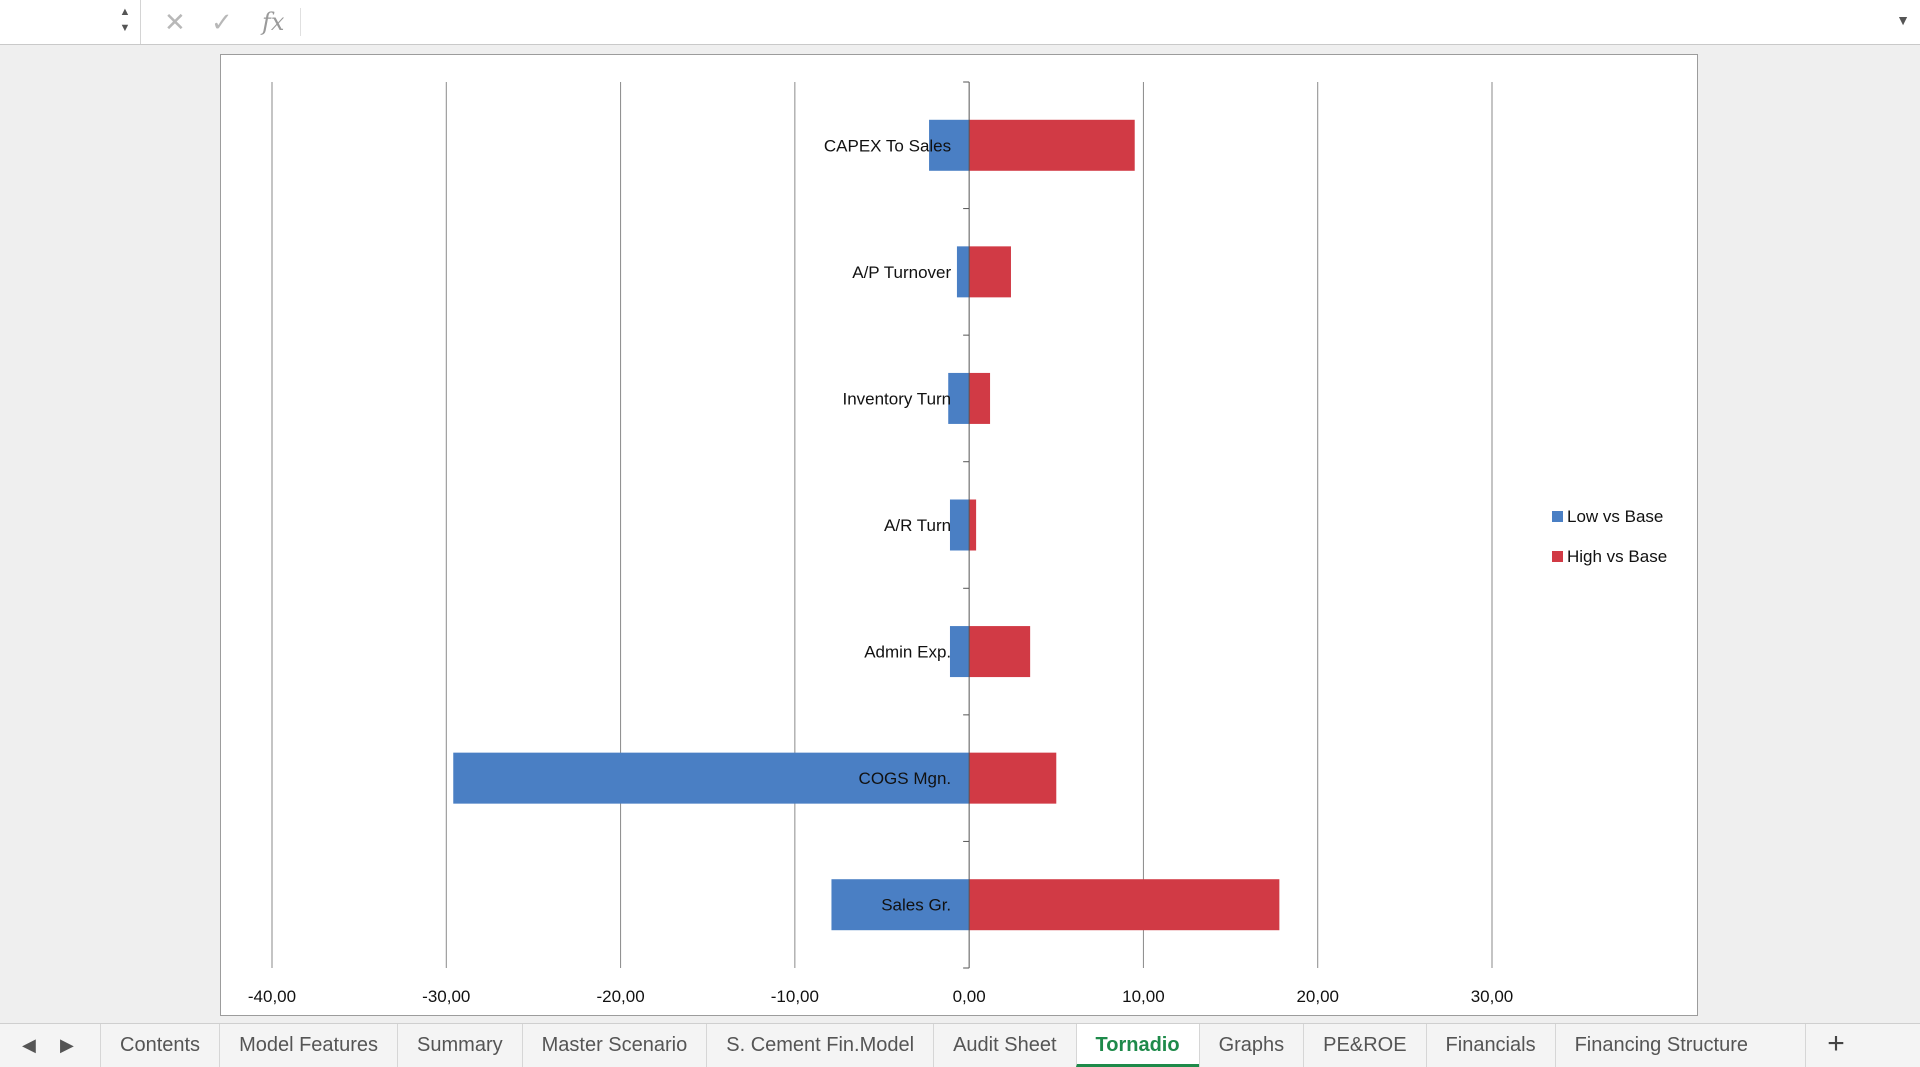 This screenshot has height=1067, width=1920. What do you see at coordinates (222, 22) in the screenshot?
I see `enter-check-icon: ✓` at bounding box center [222, 22].